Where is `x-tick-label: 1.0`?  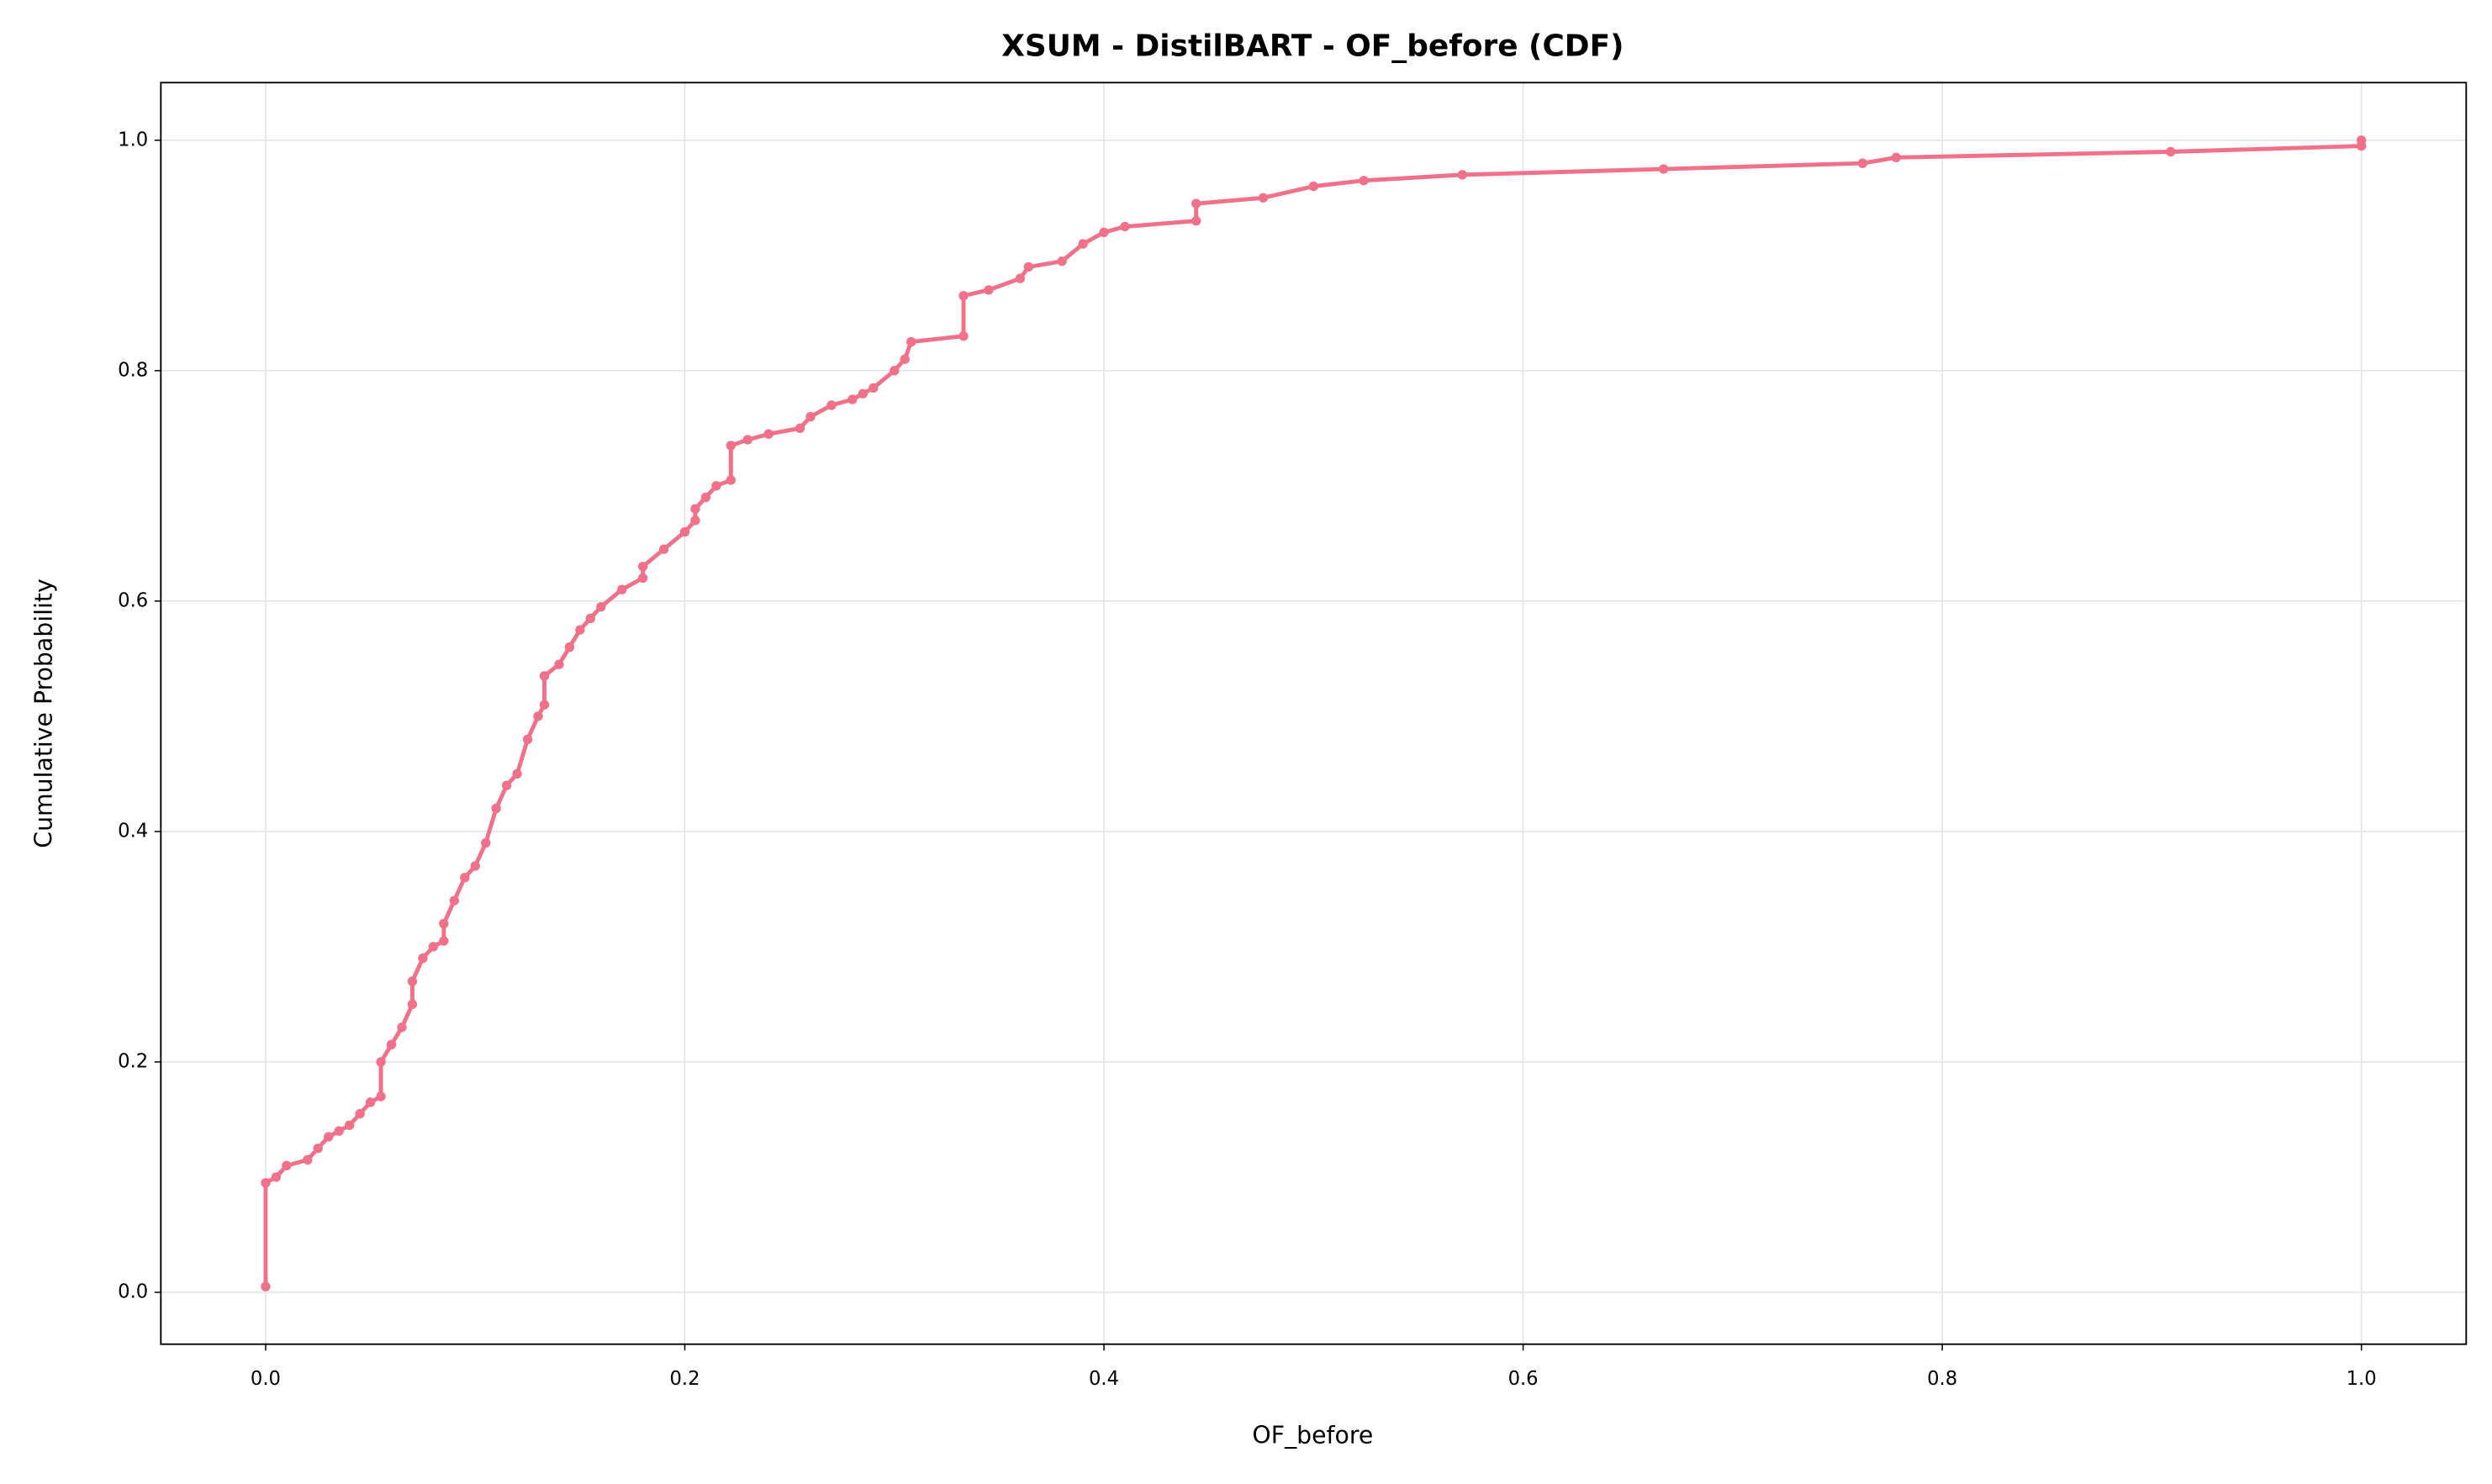 x-tick-label: 1.0 is located at coordinates (2362, 1379).